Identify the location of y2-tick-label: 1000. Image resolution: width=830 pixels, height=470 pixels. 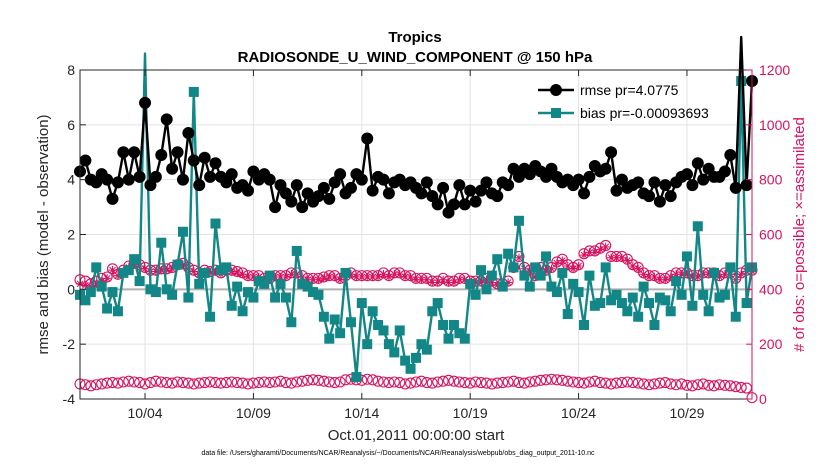
(774, 125).